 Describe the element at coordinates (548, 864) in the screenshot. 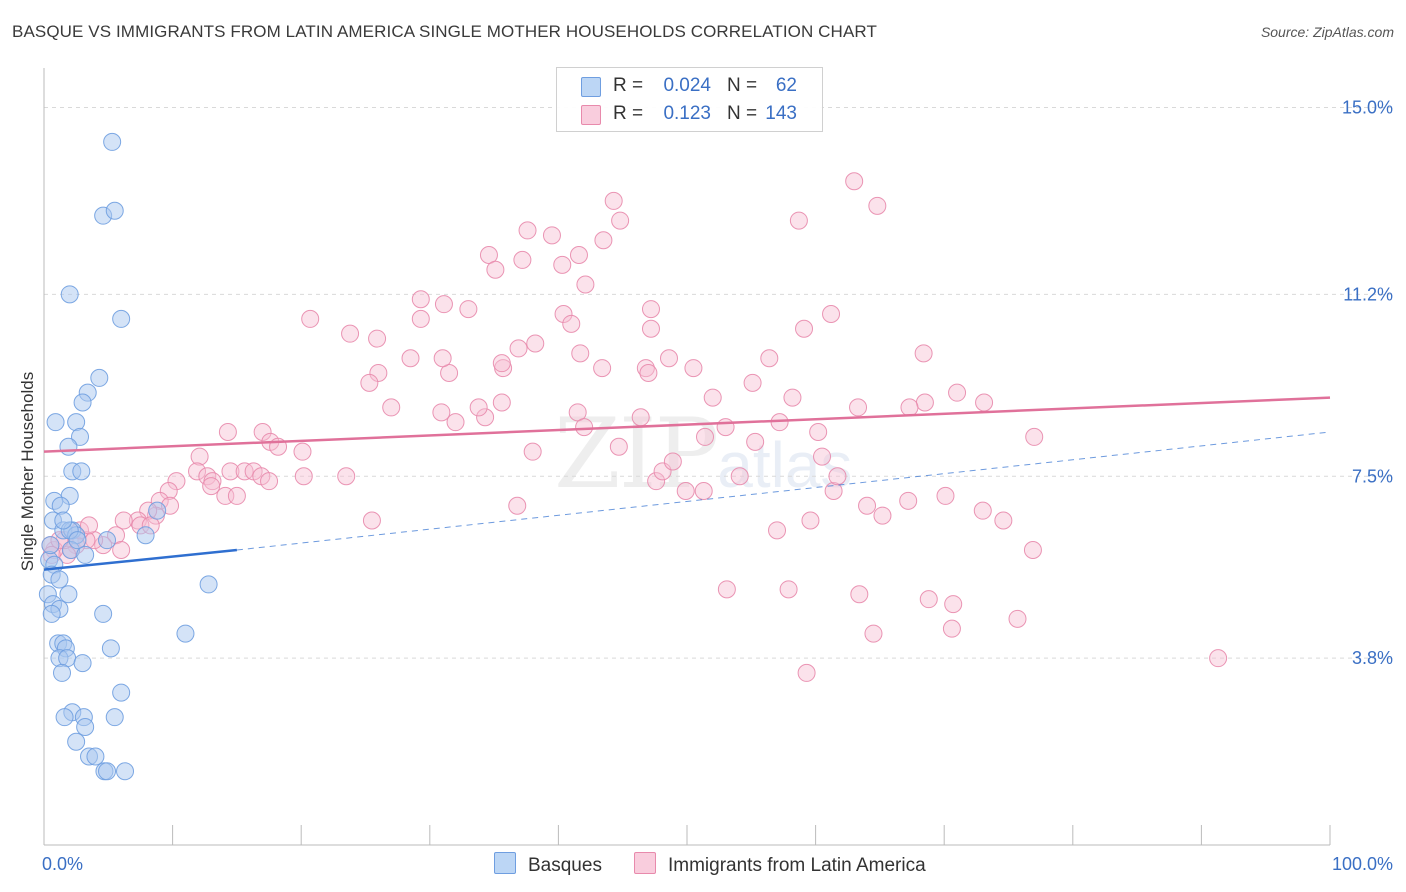

I see `legend-item-basques: Basques` at that location.